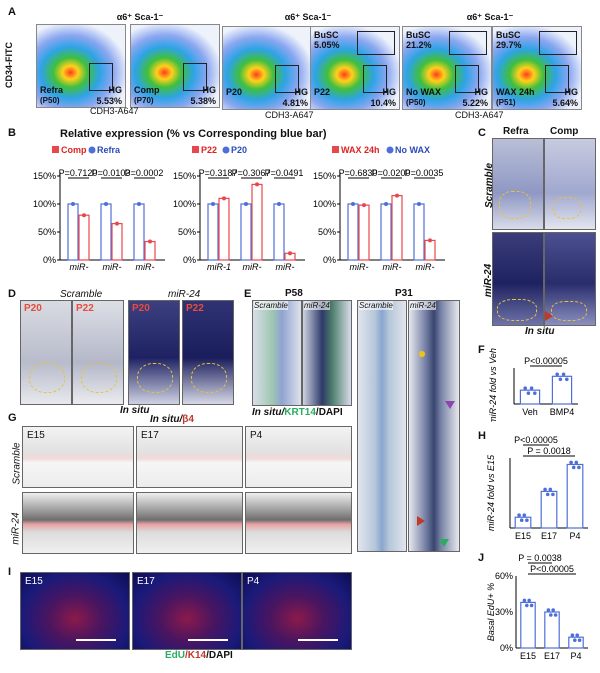 The image size is (600, 673). I want to click on y-tick-label: 60%, so click(504, 576).